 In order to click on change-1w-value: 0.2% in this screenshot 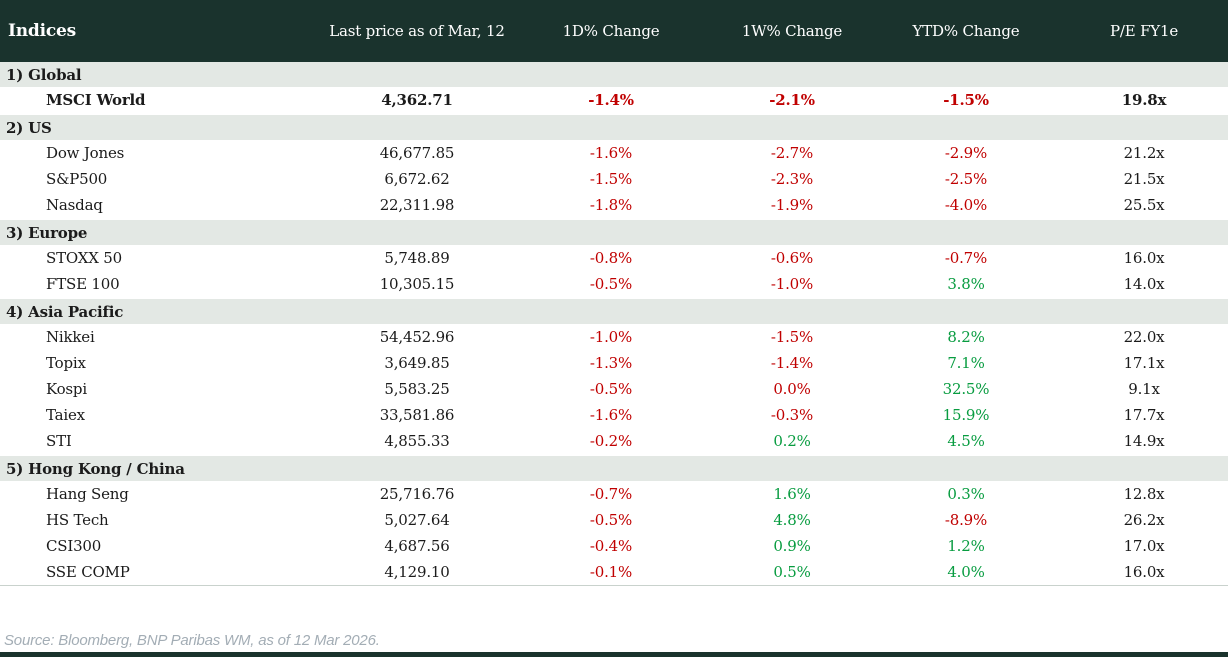, I will do `click(792, 441)`.